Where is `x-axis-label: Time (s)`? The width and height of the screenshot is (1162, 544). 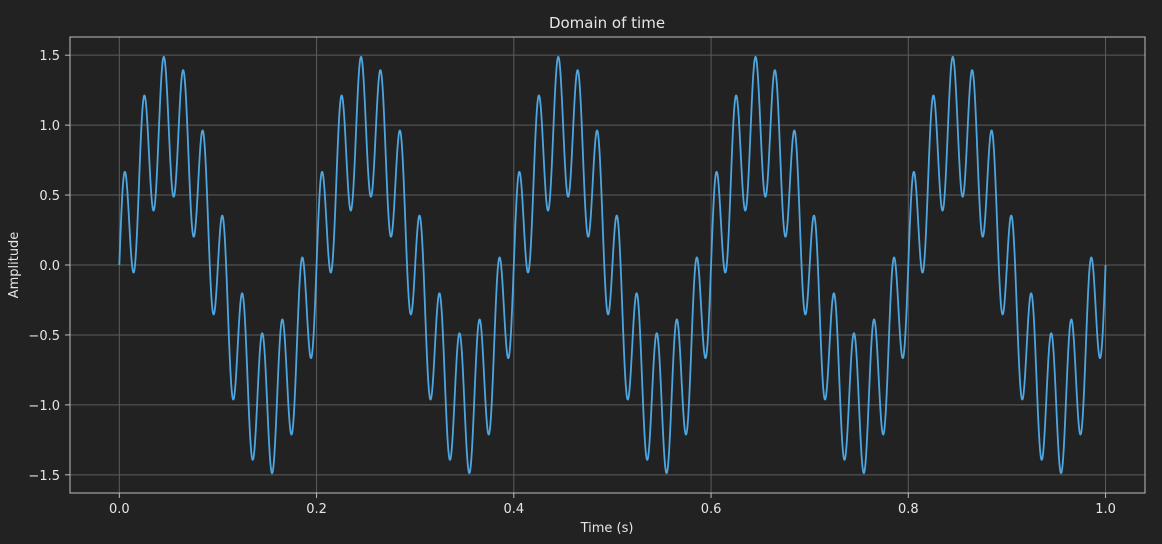
x-axis-label: Time (s) is located at coordinates (607, 528).